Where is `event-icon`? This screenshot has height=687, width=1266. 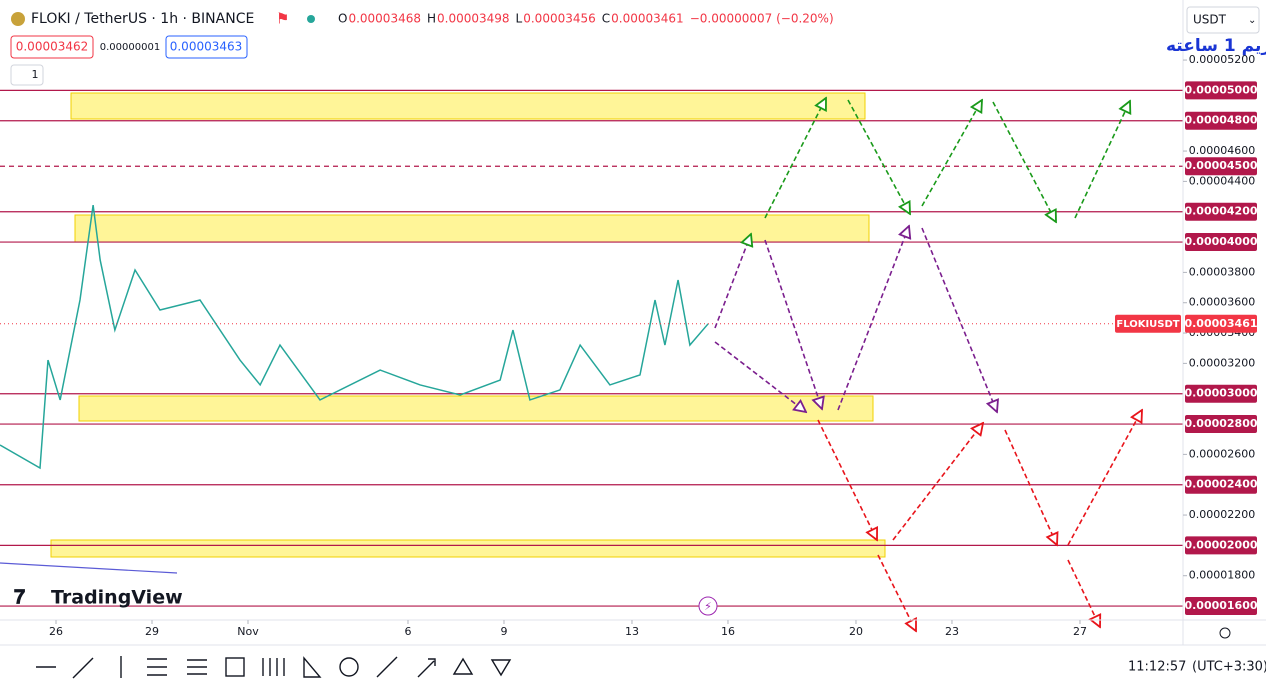
event-icon is located at coordinates (708, 606).